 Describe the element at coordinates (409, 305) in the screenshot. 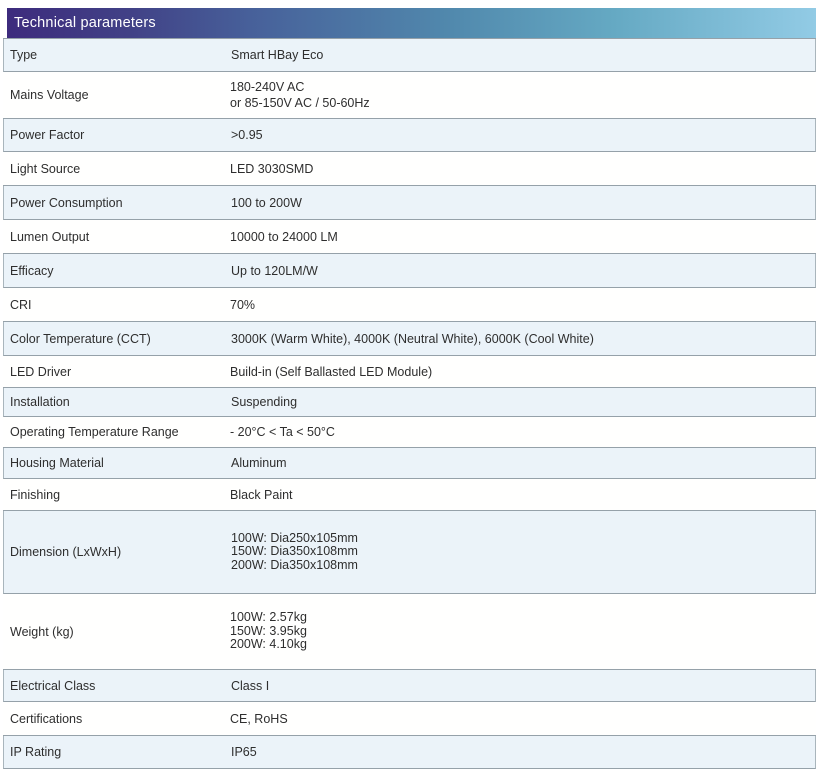

I see `spec-row-cri: CRI 70%` at that location.